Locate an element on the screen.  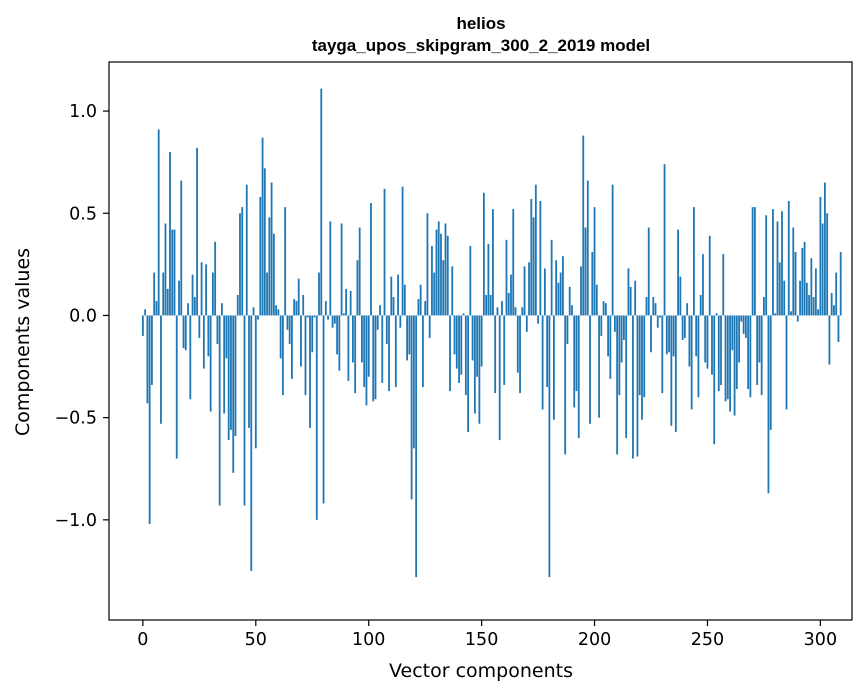
x-tick-label: 50 is located at coordinates (256, 640).